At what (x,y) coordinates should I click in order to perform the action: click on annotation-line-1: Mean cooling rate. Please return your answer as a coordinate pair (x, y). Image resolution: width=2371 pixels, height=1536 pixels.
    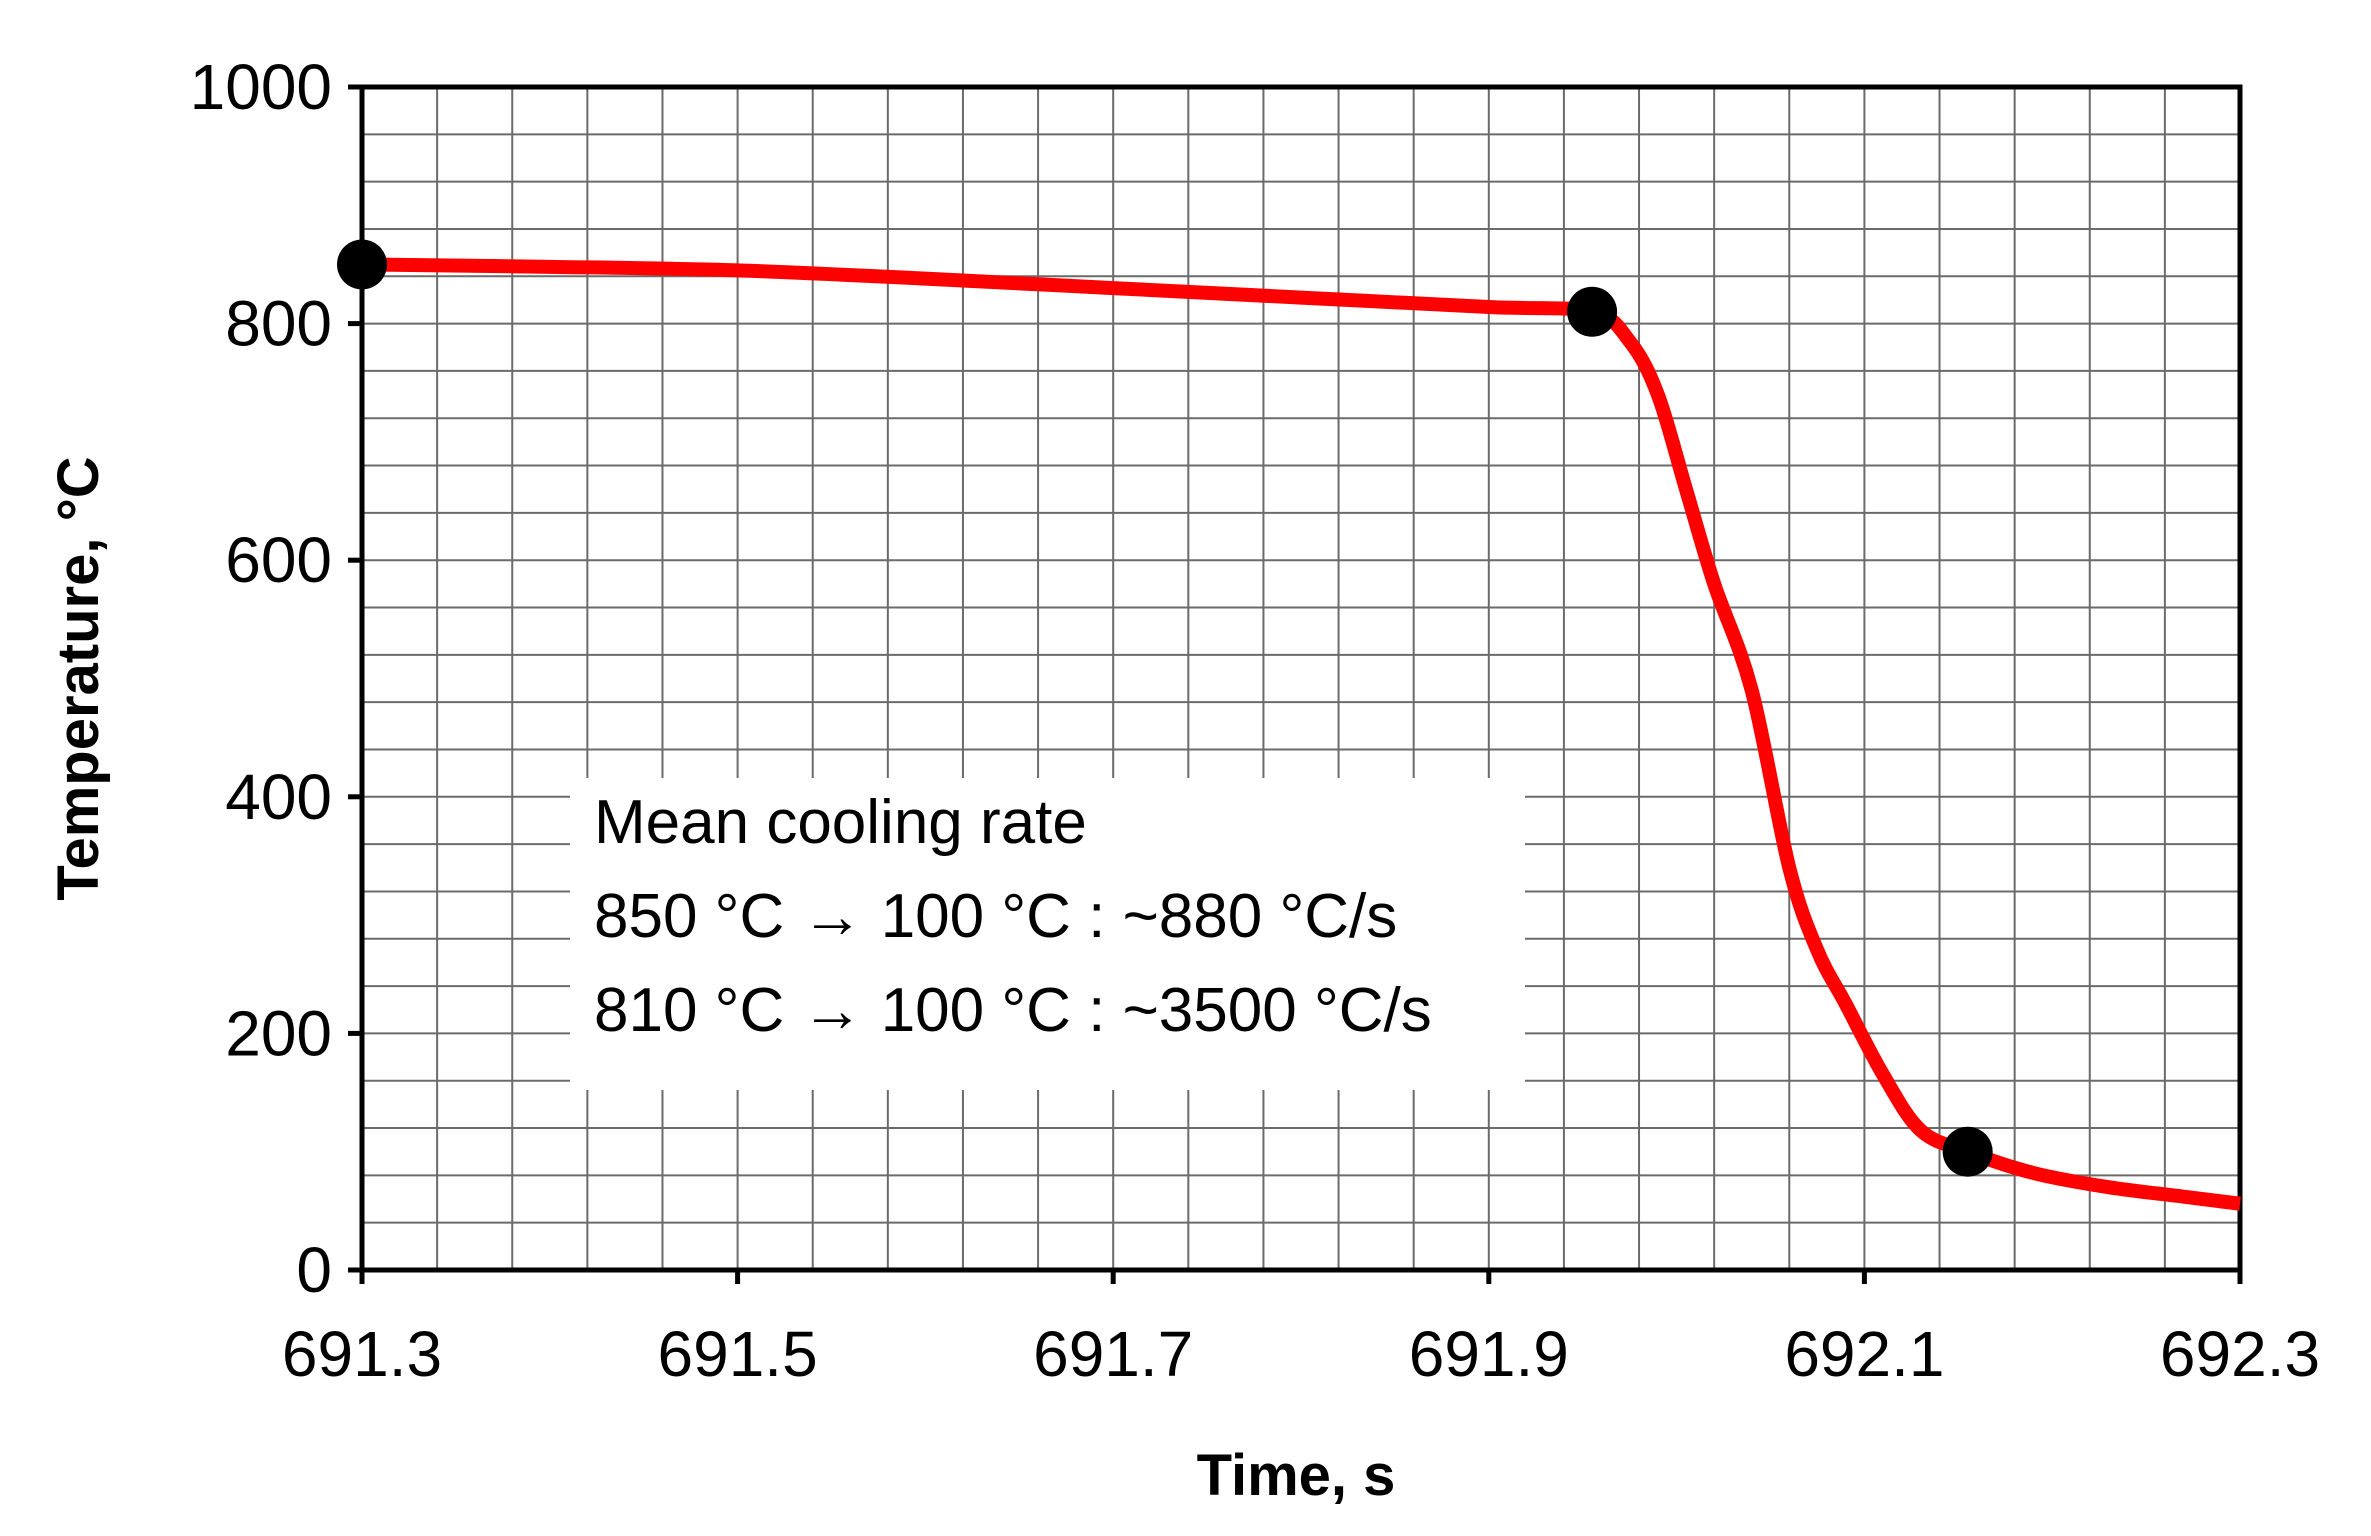
    Looking at the image, I should click on (840, 822).